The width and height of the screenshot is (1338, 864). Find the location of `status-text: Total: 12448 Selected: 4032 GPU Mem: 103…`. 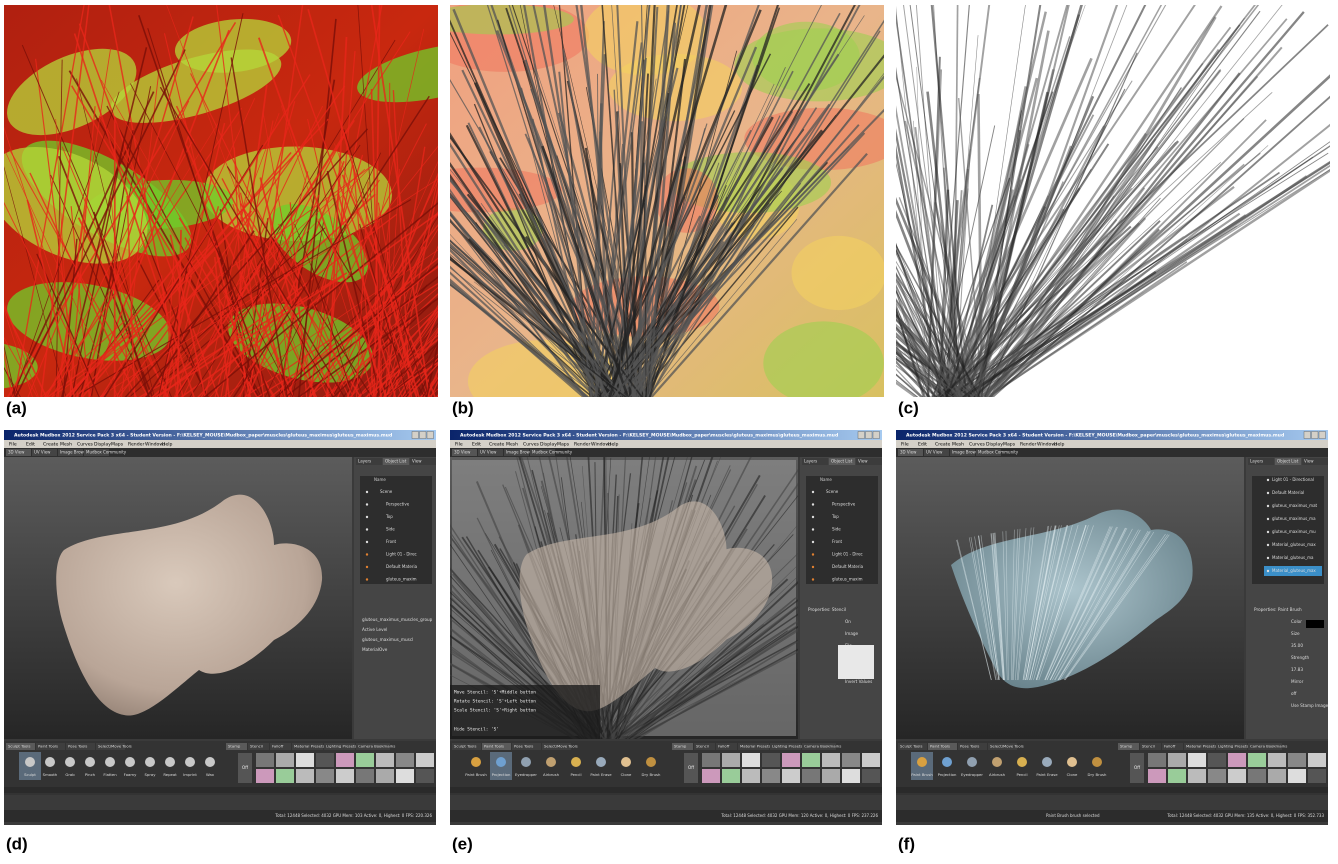

status-text: Total: 12448 Selected: 4032 GPU Mem: 103… is located at coordinates (353, 815).